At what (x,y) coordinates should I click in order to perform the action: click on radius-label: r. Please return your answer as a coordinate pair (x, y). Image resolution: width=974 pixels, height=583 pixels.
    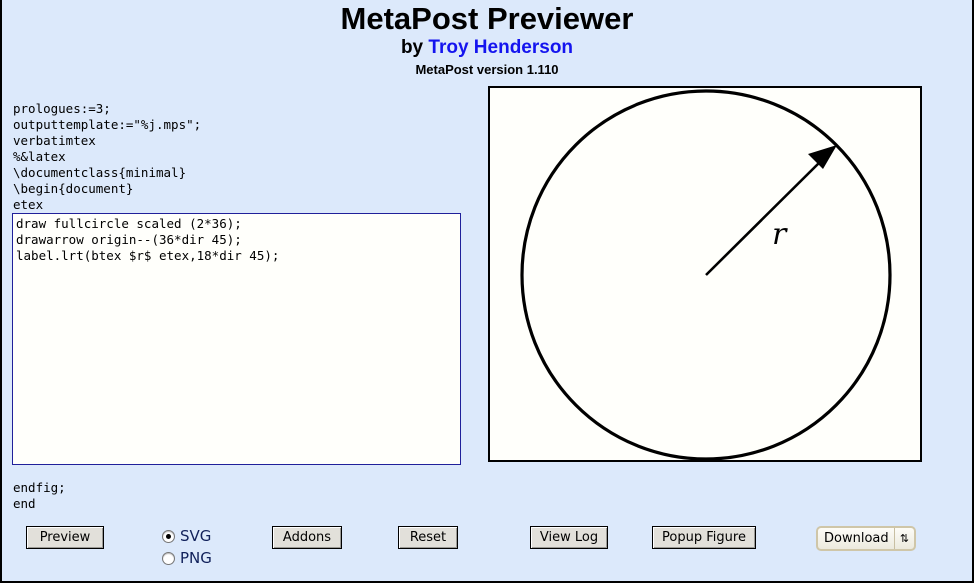
    Looking at the image, I should click on (780, 234).